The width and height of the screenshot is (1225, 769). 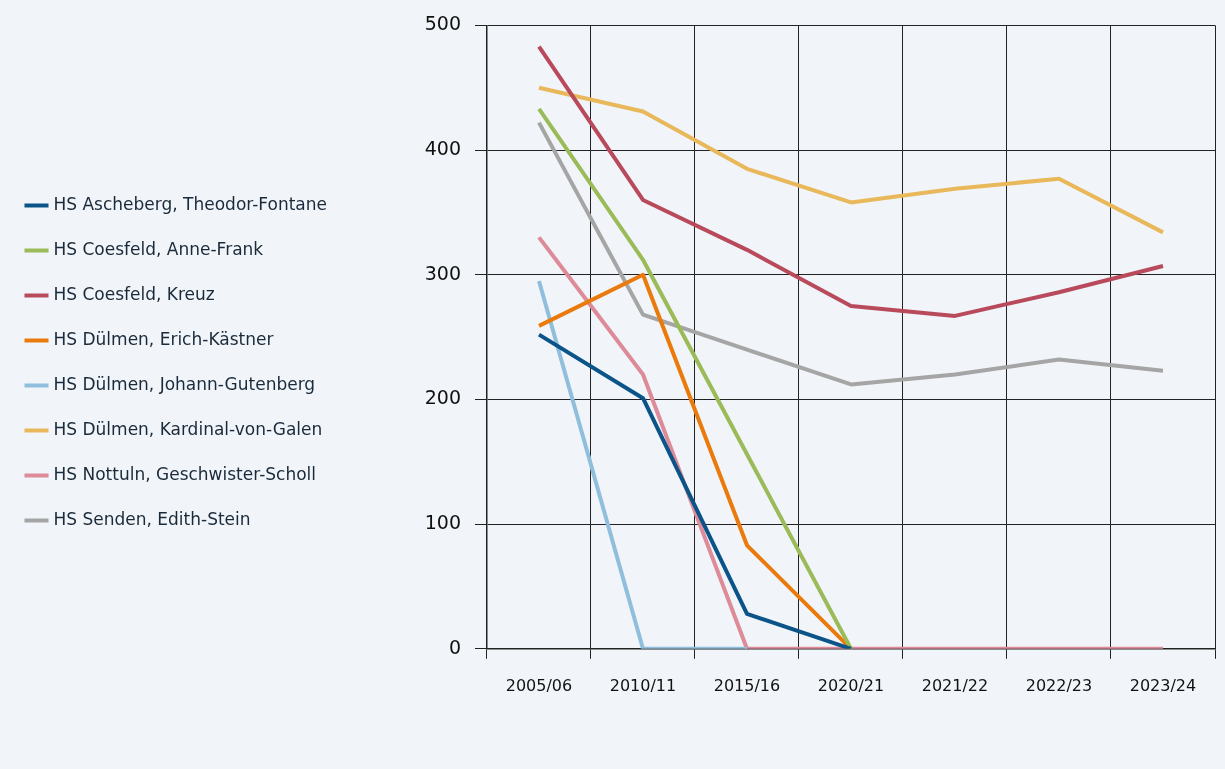 I want to click on legend-label: HS Coesfeld, Kreuz, so click(x=134, y=293).